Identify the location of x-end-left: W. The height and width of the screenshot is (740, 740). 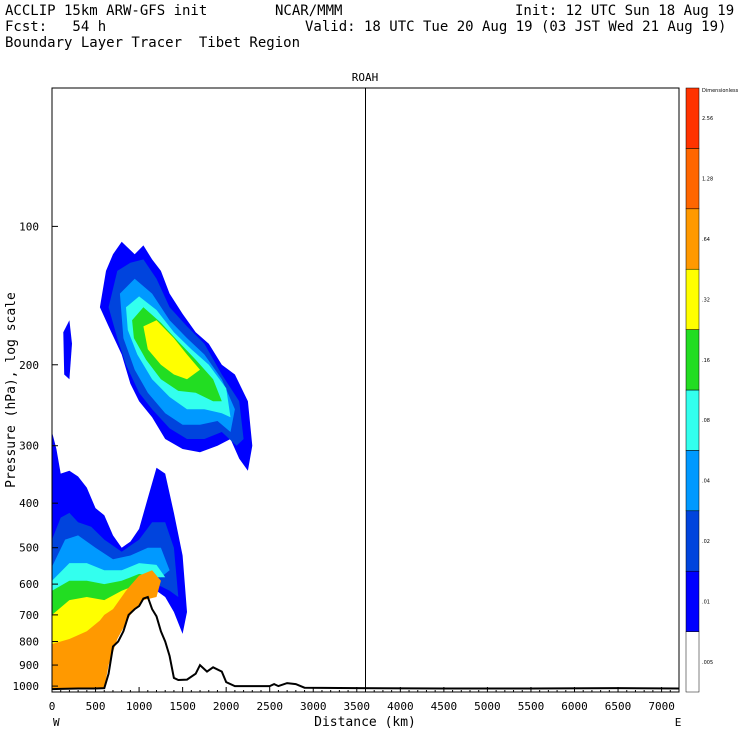
(56, 722).